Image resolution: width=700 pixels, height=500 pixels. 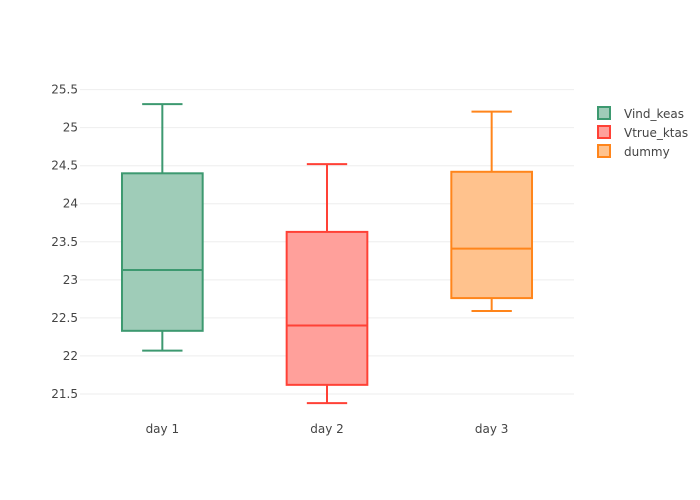 I want to click on x-tick-label: day 2, so click(x=327, y=429).